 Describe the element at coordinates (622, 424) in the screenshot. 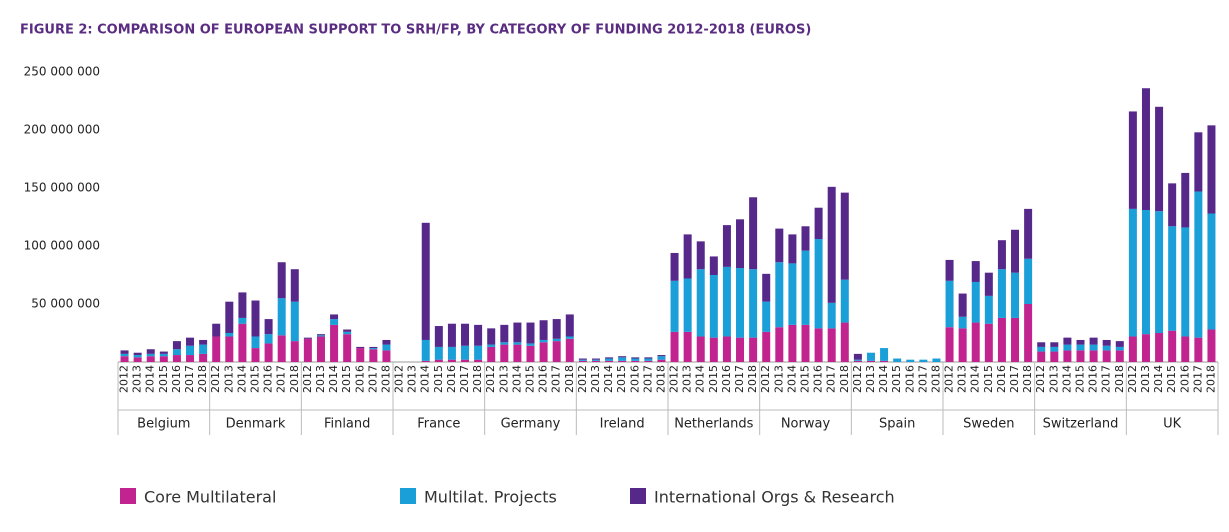

I see `group-label: Ireland` at that location.